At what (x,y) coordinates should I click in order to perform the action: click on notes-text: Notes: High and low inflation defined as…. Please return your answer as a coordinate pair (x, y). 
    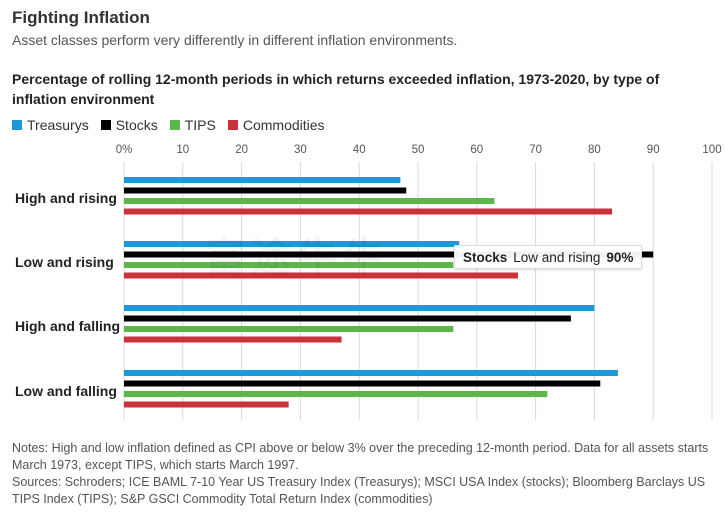
    Looking at the image, I should click on (360, 456).